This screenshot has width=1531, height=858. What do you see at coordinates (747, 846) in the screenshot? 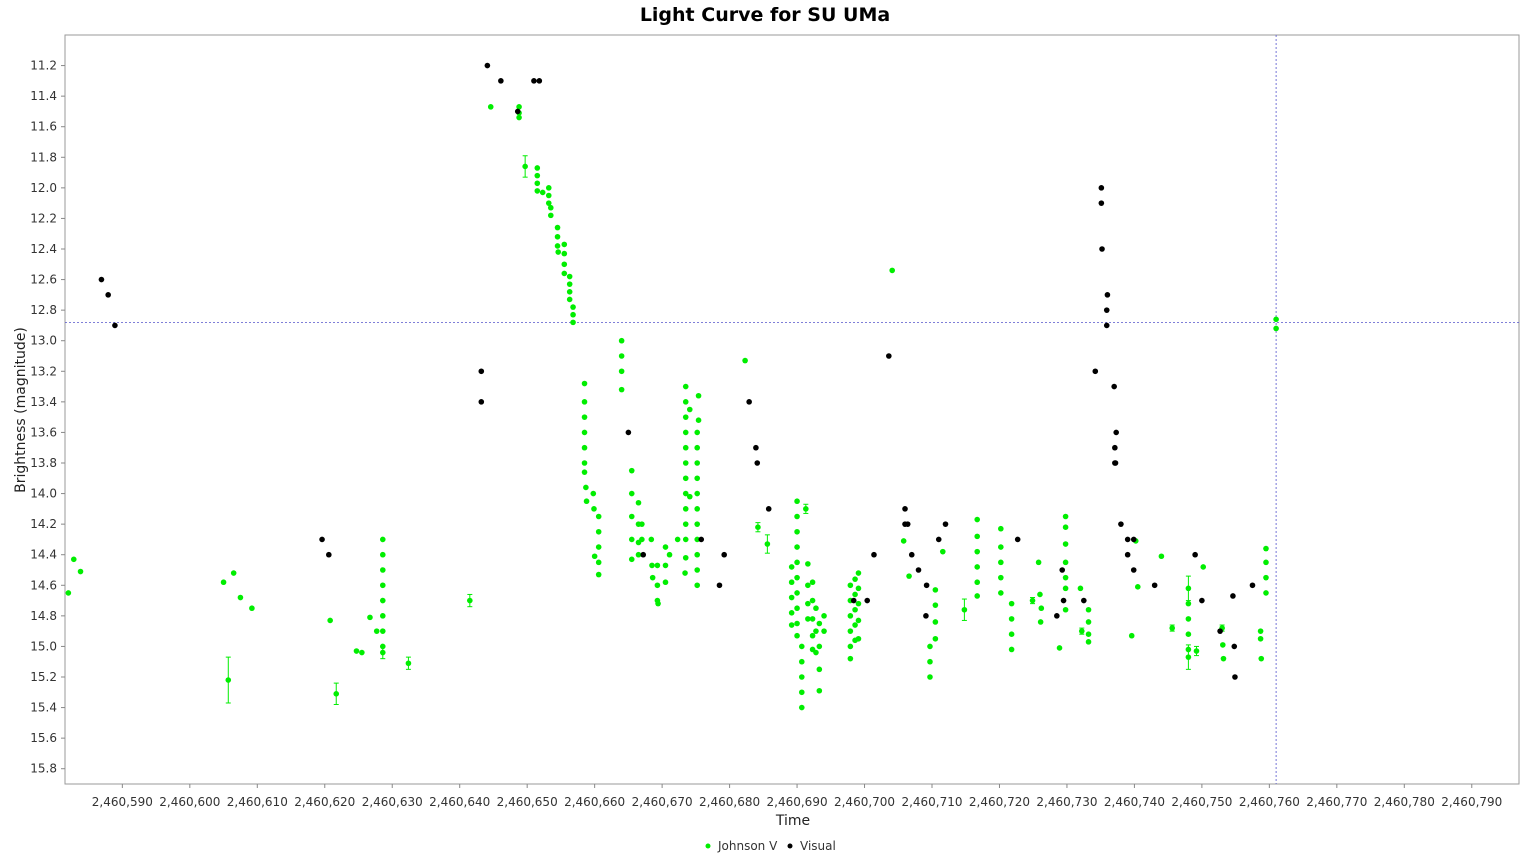
I see `legend-label-johnson-v: Johnson V` at bounding box center [747, 846].